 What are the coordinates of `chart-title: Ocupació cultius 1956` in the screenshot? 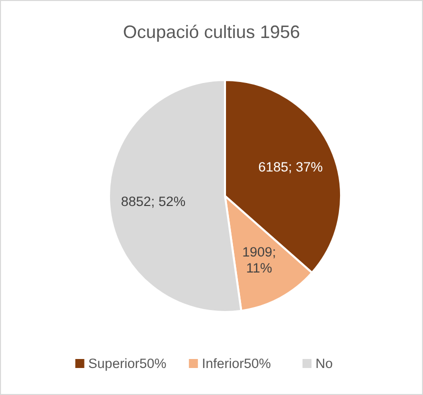 It's located at (211, 32).